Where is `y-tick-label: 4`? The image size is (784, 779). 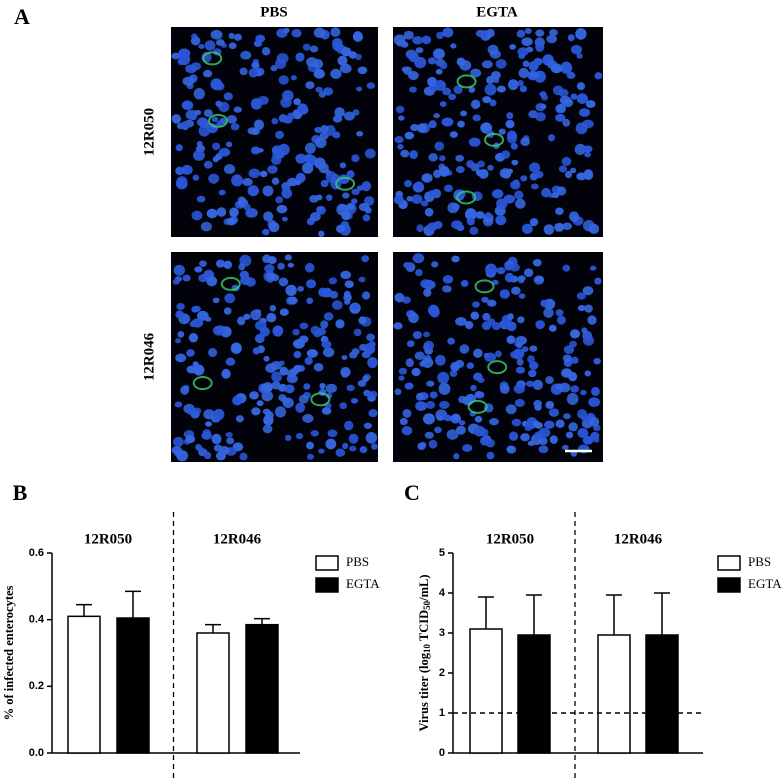 y-tick-label: 4 is located at coordinates (442, 593).